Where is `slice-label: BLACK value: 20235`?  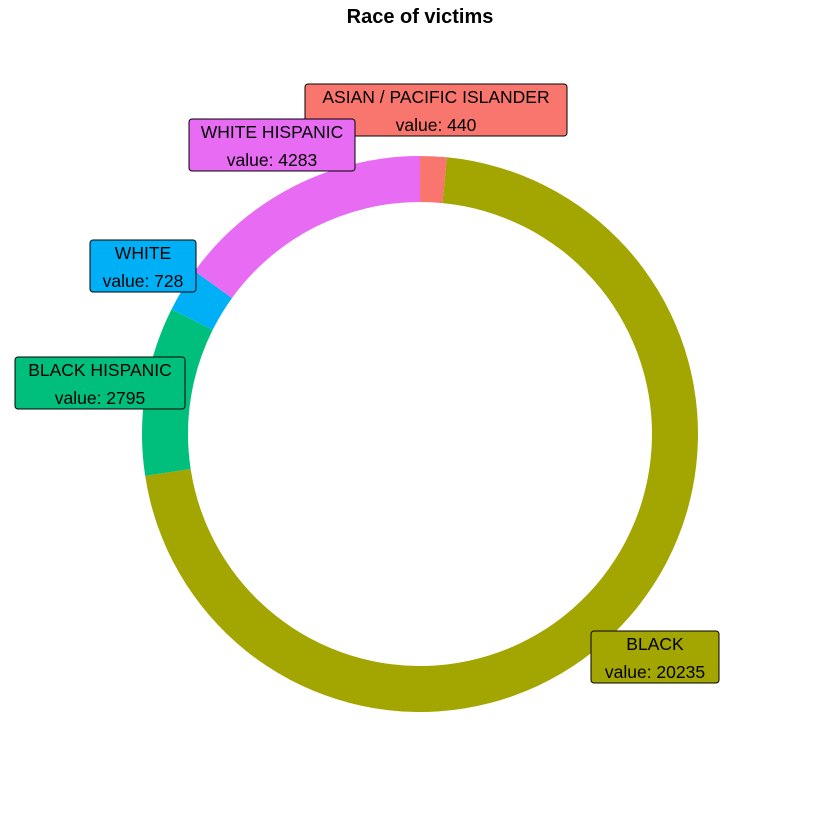
slice-label: BLACK value: 20235 is located at coordinates (655, 657).